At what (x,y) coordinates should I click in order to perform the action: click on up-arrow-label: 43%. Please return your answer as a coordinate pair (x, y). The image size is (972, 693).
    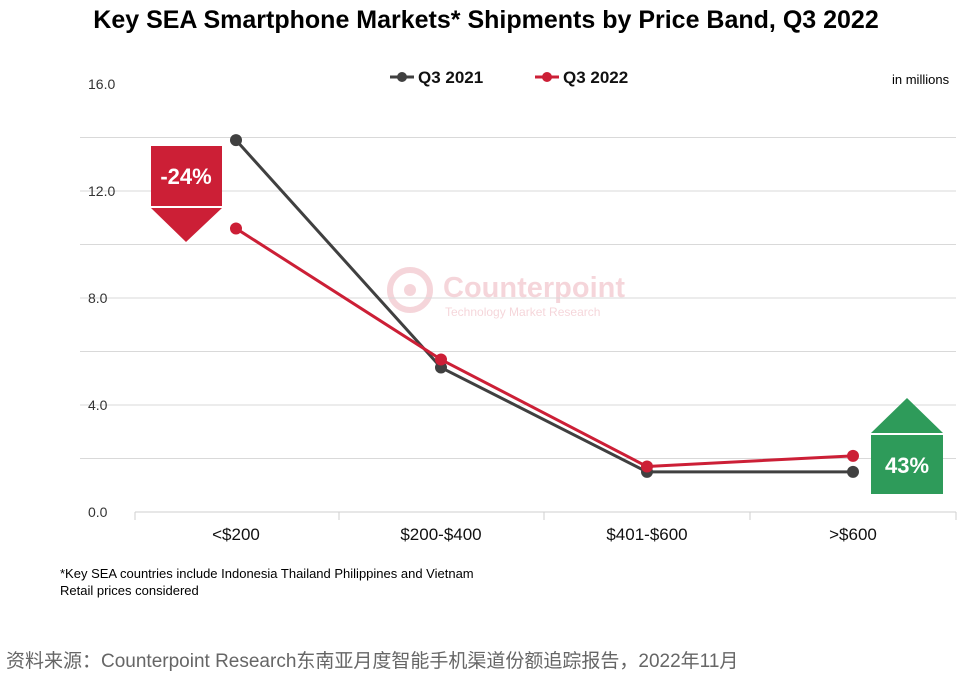
    Looking at the image, I should click on (907, 465).